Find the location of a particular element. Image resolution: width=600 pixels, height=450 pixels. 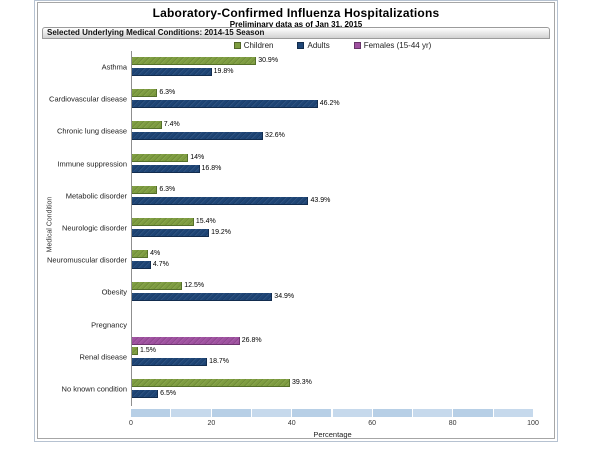

category-label: Asthma is located at coordinates (114, 67).